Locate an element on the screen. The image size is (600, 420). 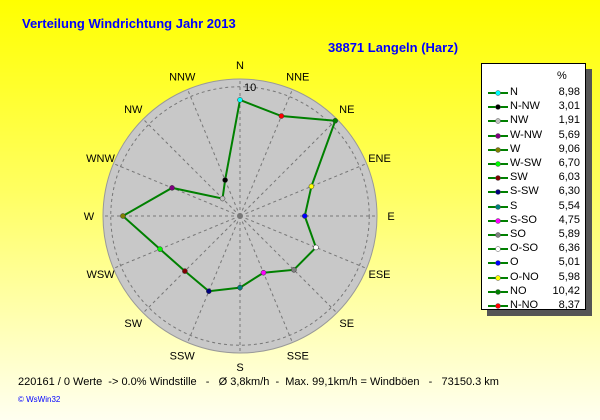
axis-label-n: N is located at coordinates (240, 66).